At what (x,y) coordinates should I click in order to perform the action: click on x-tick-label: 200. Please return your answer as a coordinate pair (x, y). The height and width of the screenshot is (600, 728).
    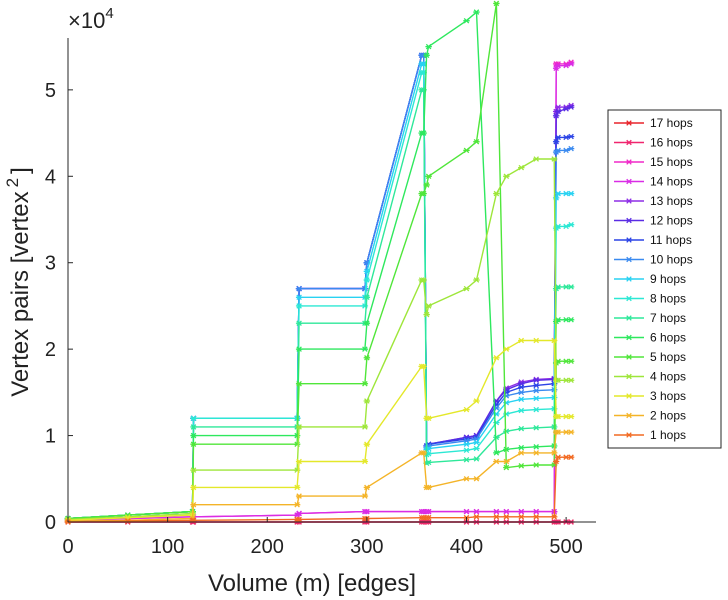
    Looking at the image, I should click on (267, 547).